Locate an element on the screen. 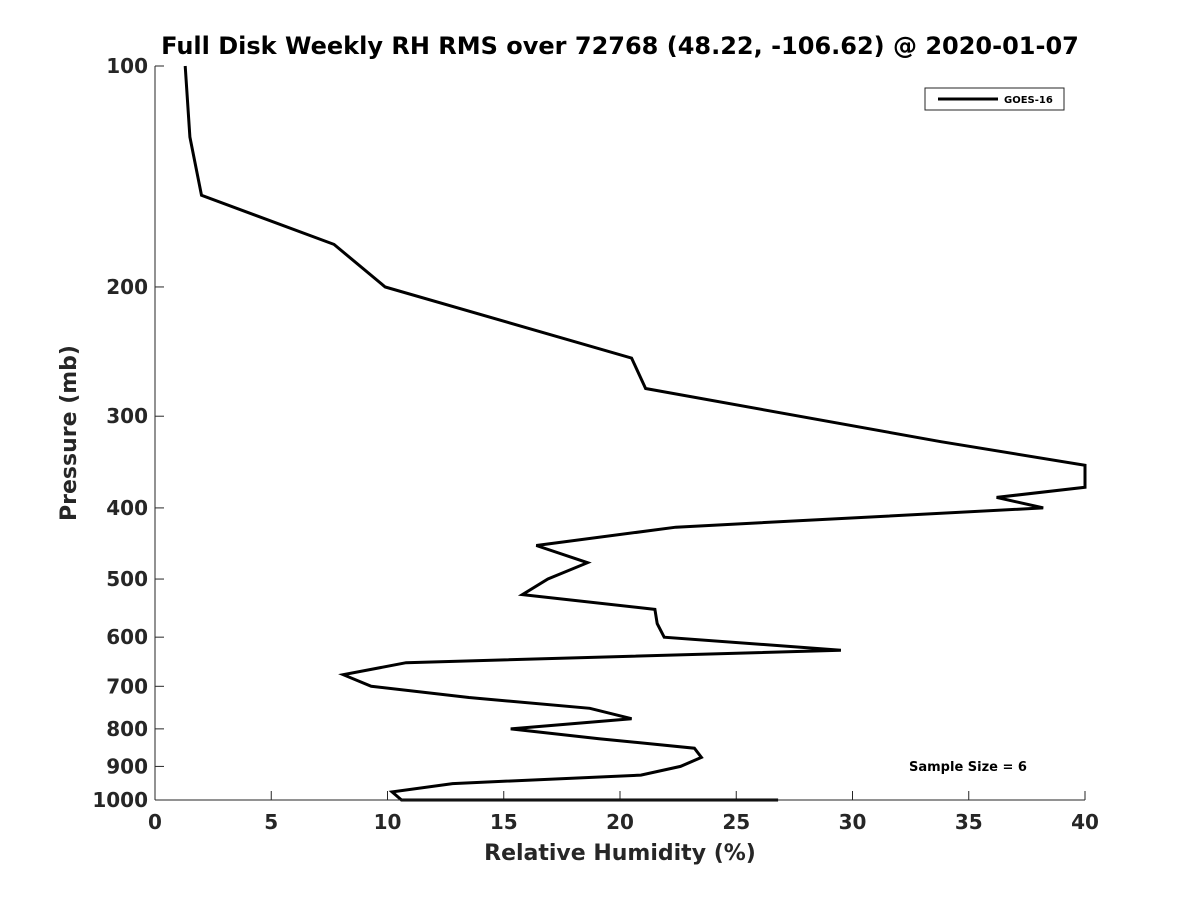 The height and width of the screenshot is (900, 1200). y-tick-label: 700 is located at coordinates (127, 686).